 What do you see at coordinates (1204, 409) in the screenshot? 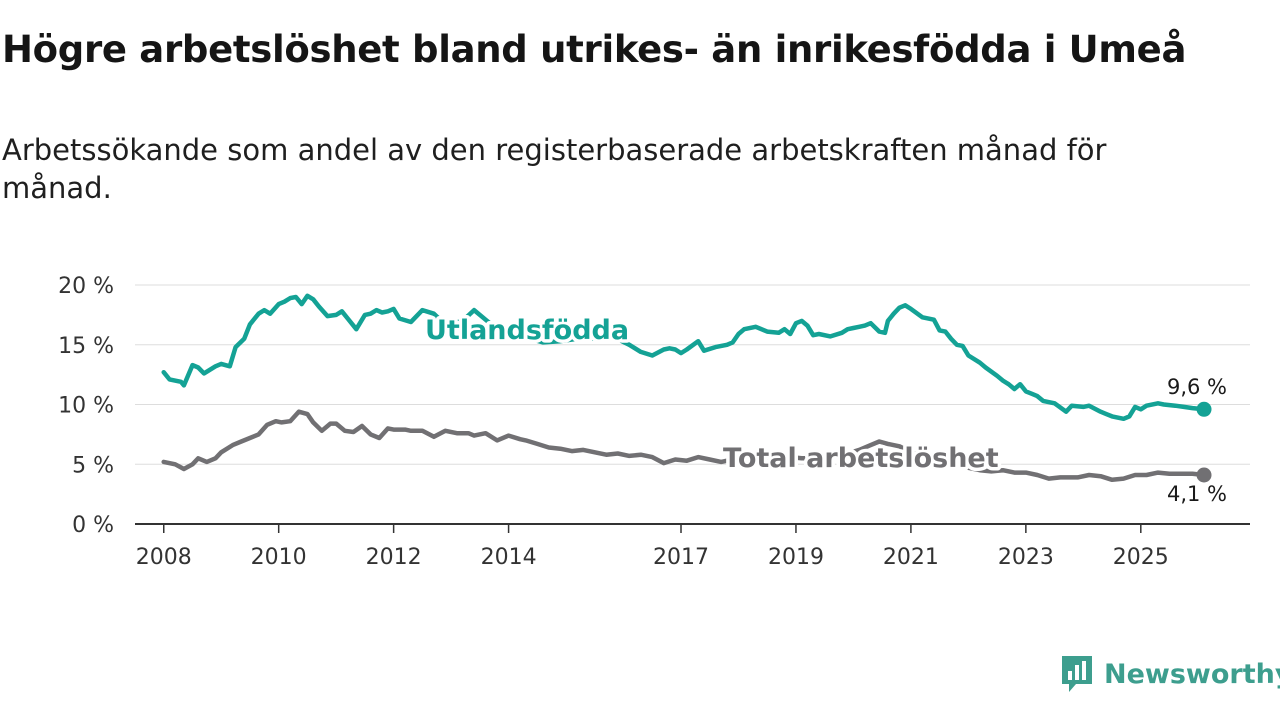
I see `end-marker-foreign` at bounding box center [1204, 409].